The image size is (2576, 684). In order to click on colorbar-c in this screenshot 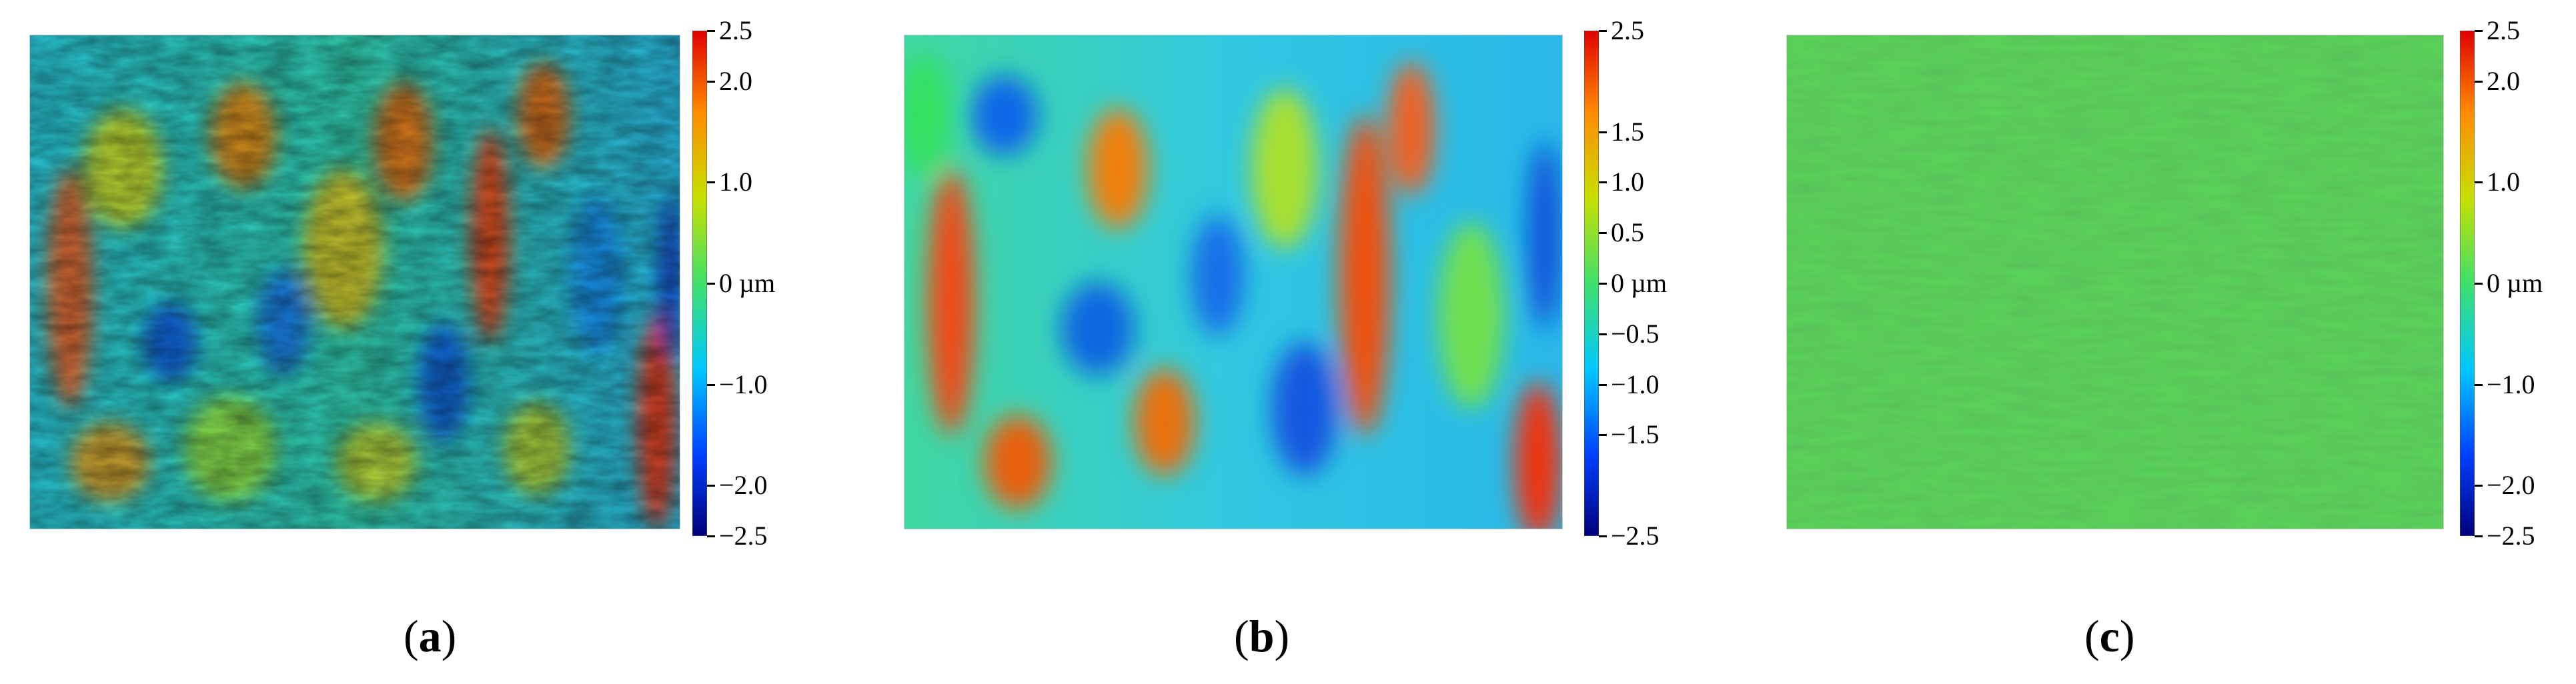, I will do `click(2468, 283)`.